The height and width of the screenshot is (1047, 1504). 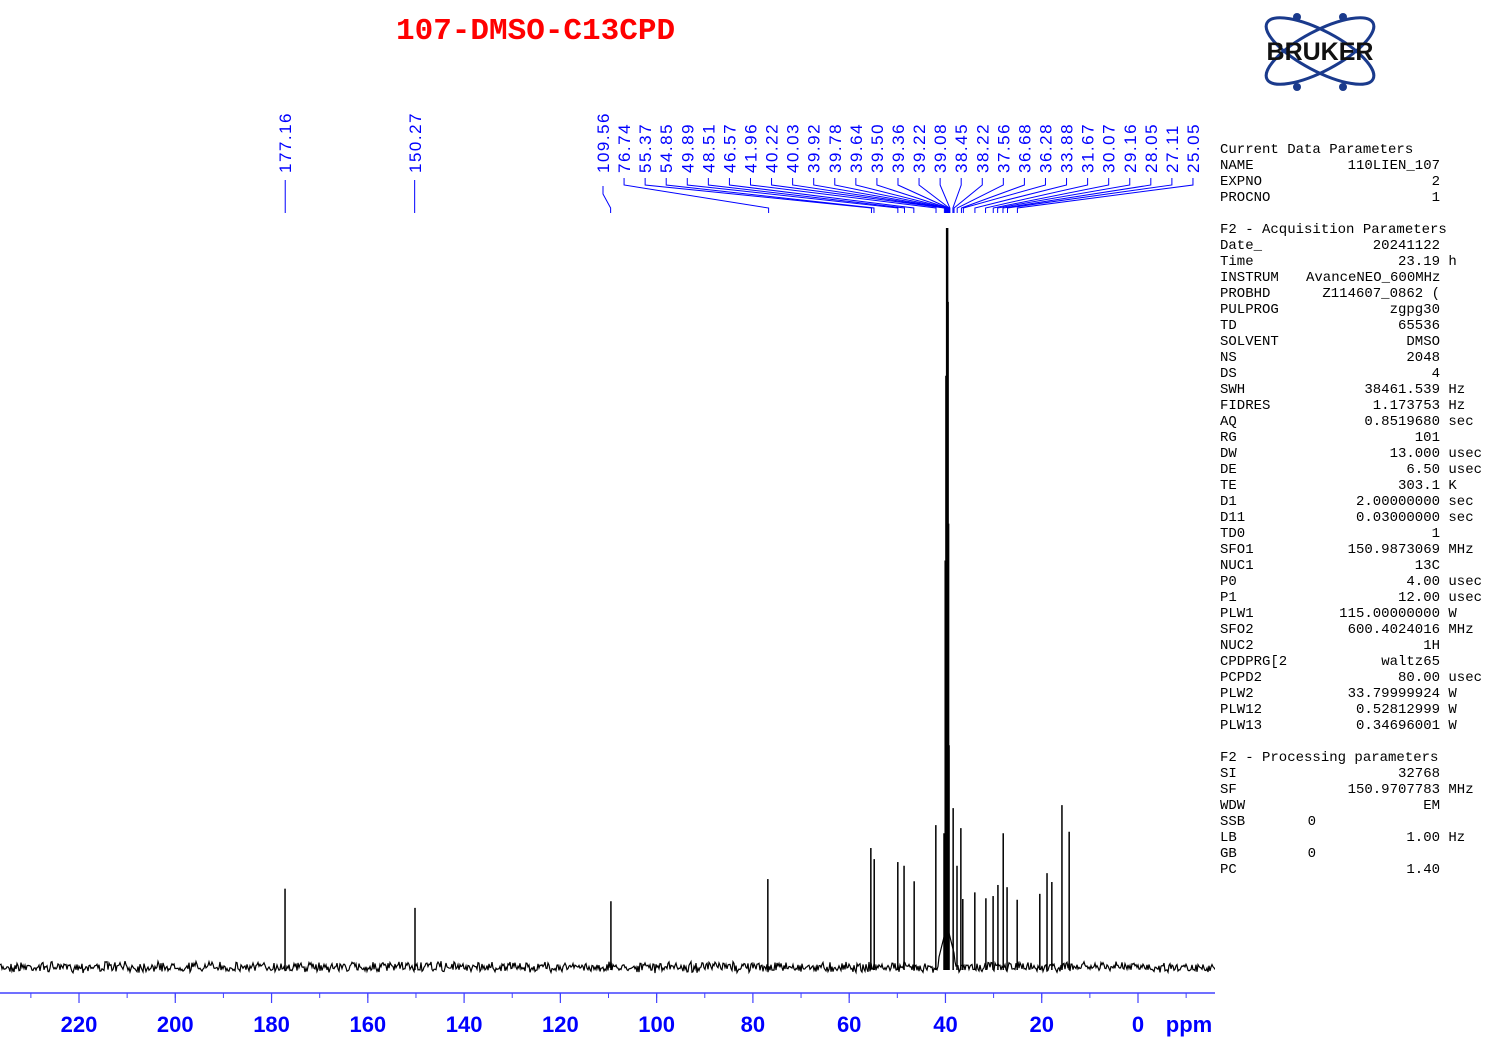 What do you see at coordinates (1431, 646) in the screenshot?
I see `parameter-value: 1H` at bounding box center [1431, 646].